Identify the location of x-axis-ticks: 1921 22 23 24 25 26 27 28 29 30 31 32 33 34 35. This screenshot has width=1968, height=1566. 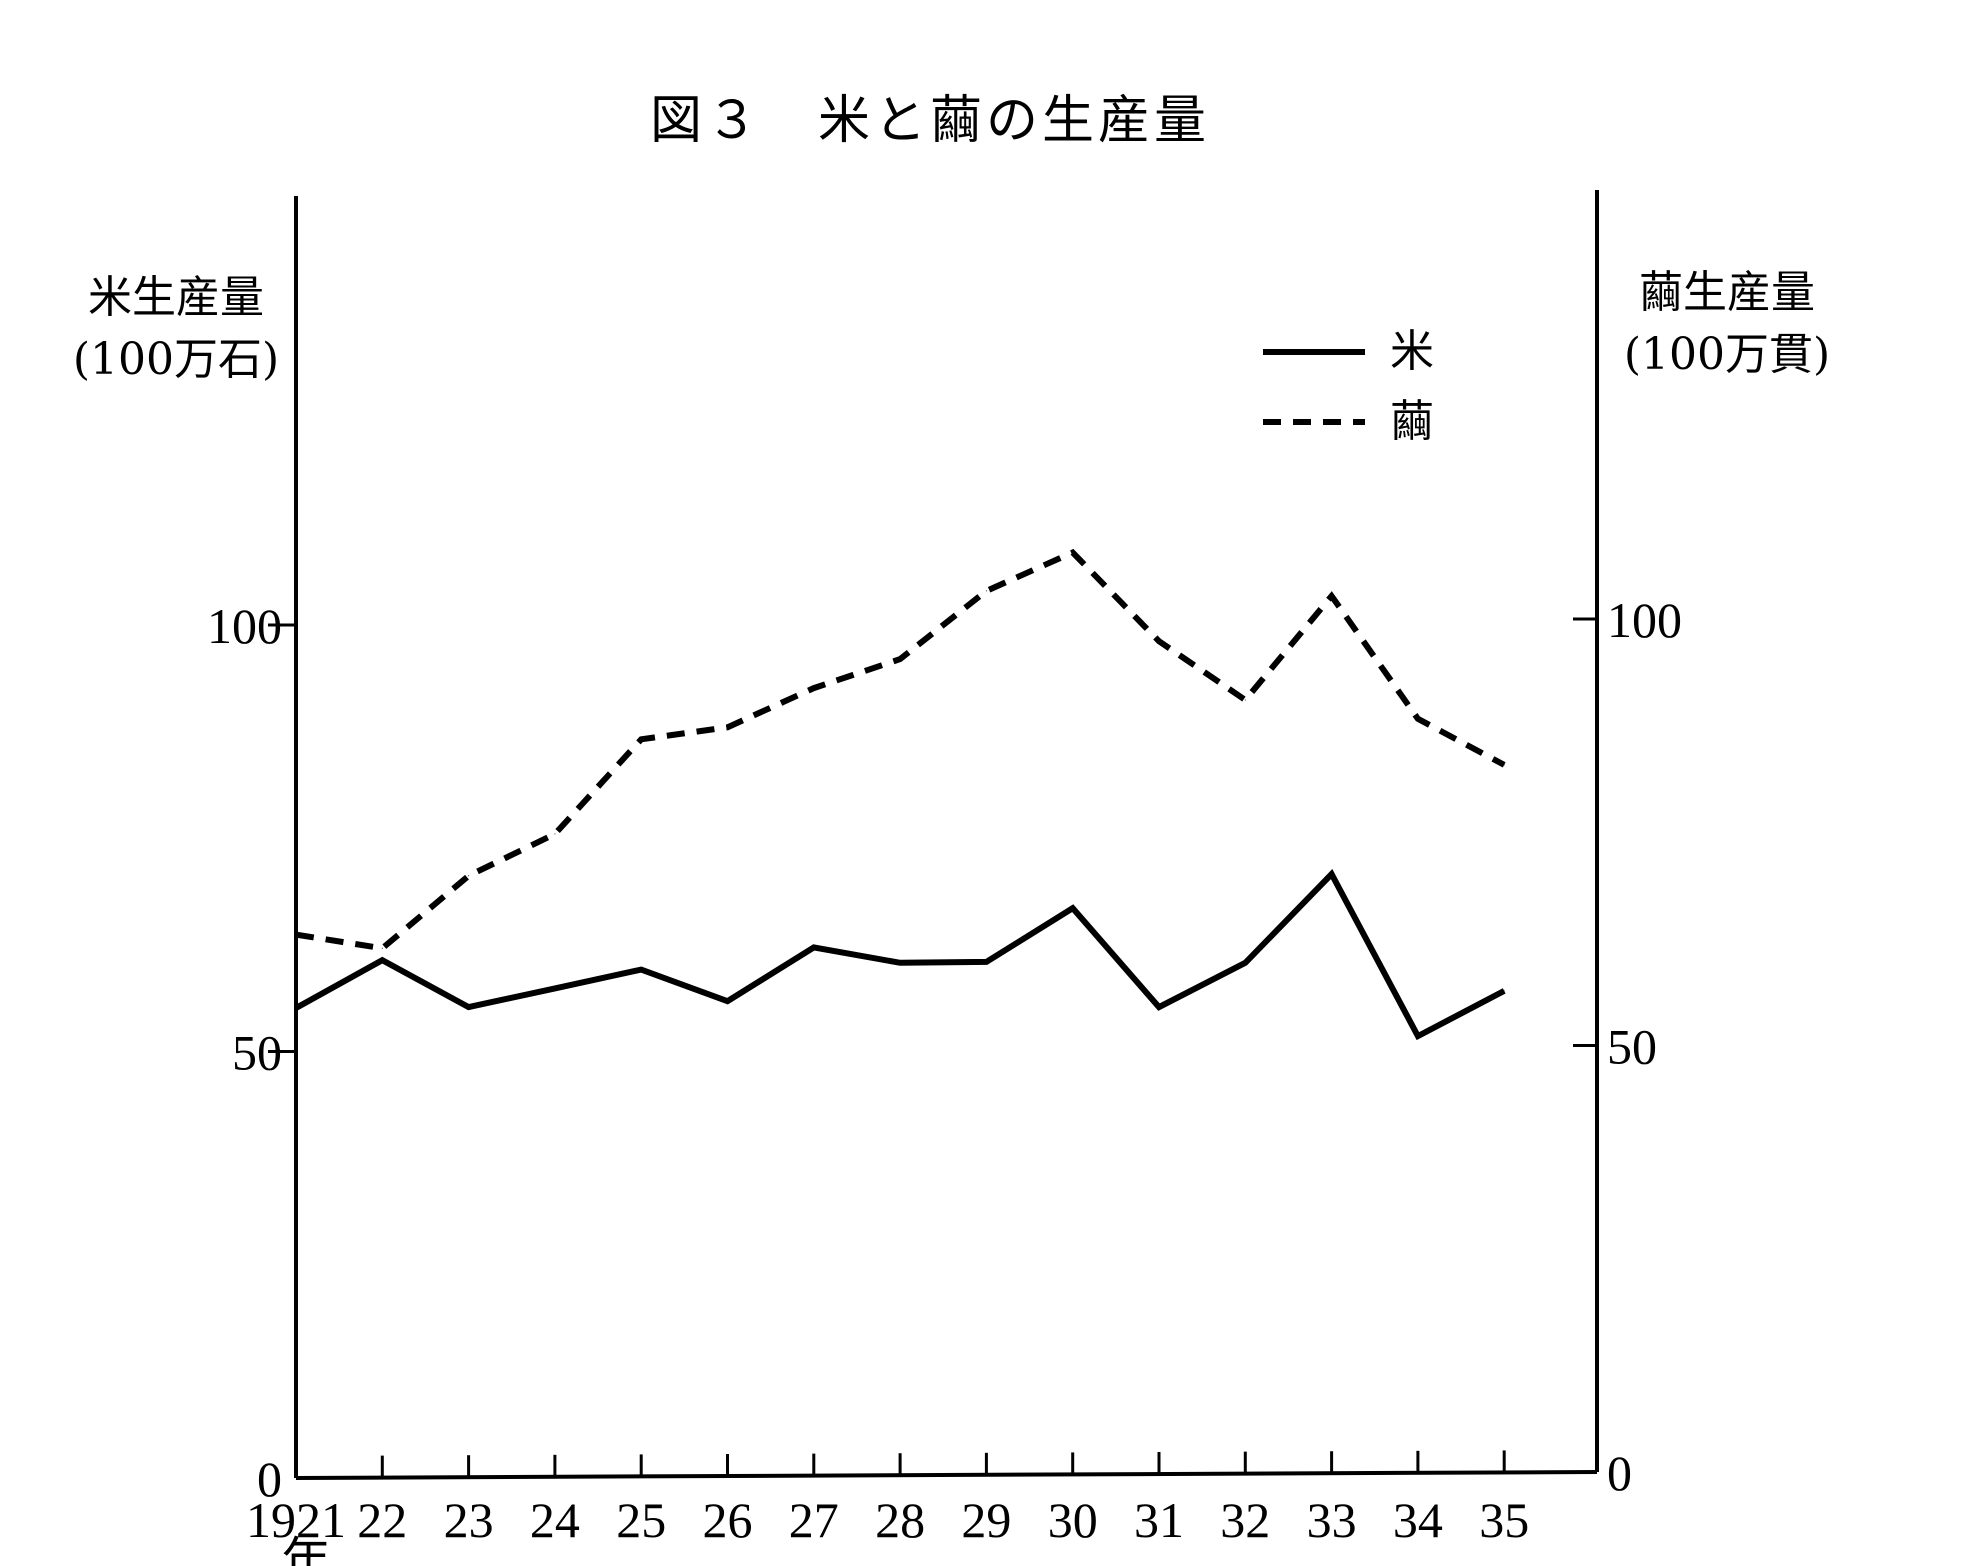
(887, 1499).